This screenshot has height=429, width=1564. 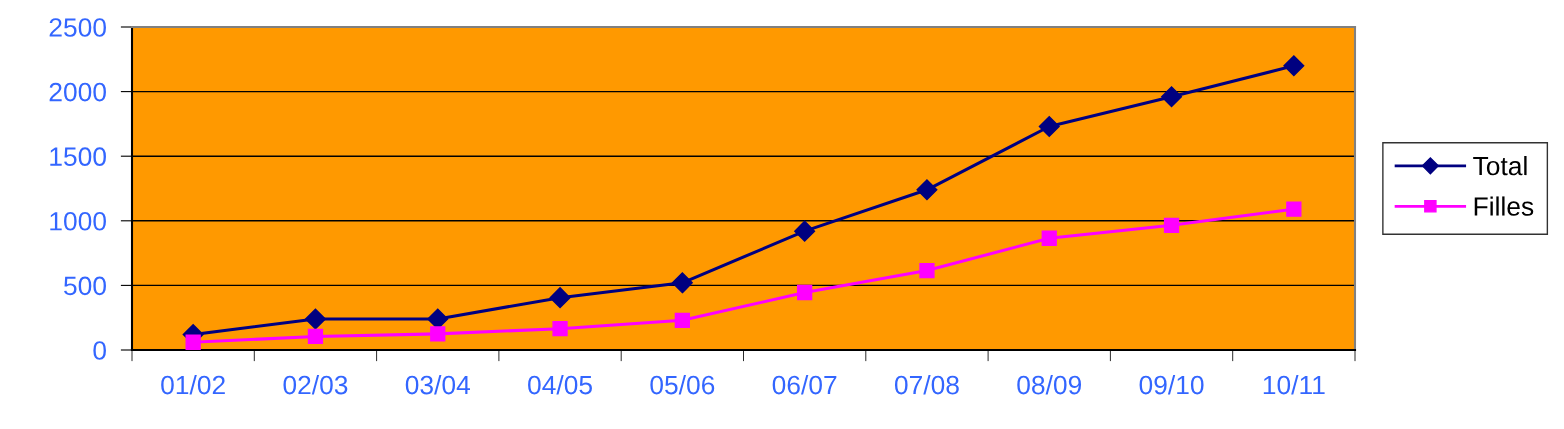 I want to click on y-tick-label: 1000, so click(x=78, y=221).